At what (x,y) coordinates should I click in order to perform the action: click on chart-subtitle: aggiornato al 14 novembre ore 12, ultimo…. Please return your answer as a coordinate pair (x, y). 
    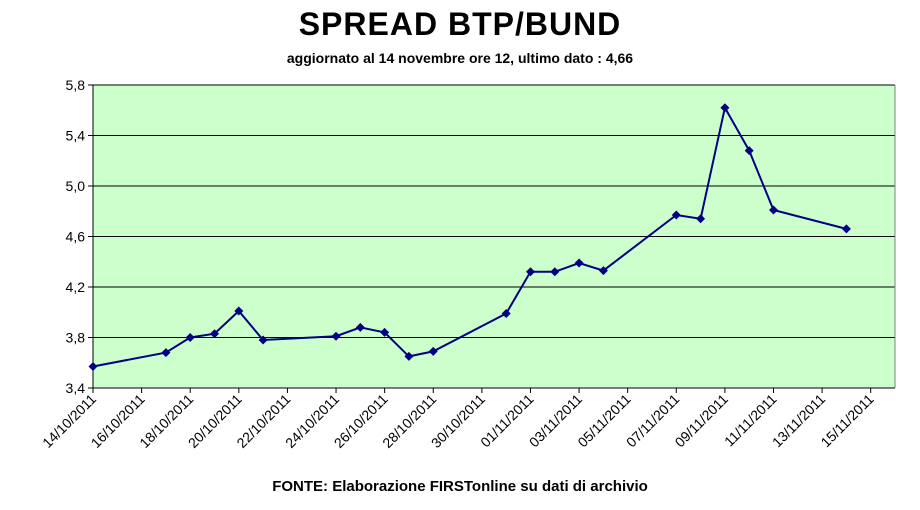
    Looking at the image, I should click on (460, 58).